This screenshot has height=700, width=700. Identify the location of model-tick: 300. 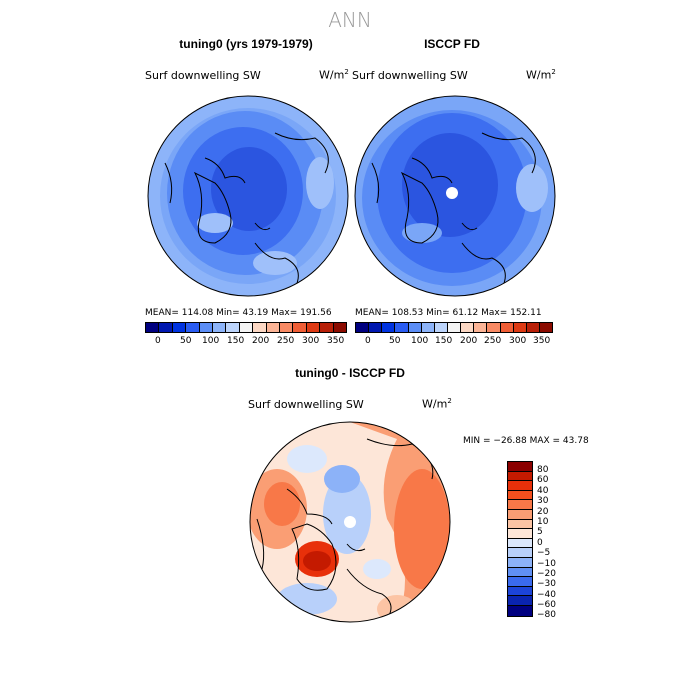
(311, 341).